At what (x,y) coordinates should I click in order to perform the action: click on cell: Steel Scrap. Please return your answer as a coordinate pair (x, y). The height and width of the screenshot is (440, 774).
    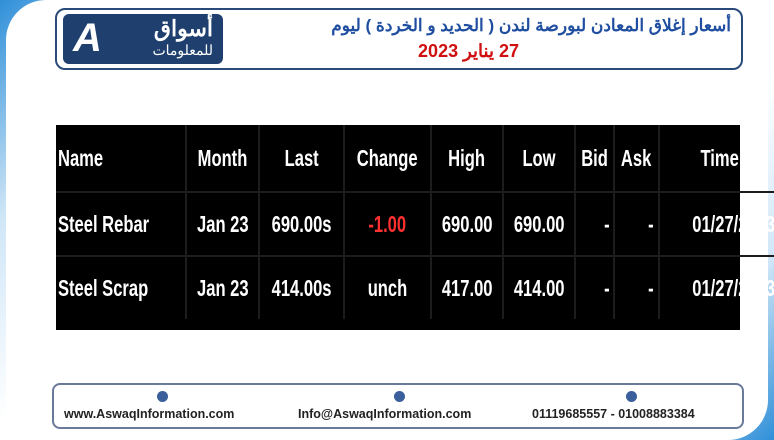
    Looking at the image, I should click on (121, 287).